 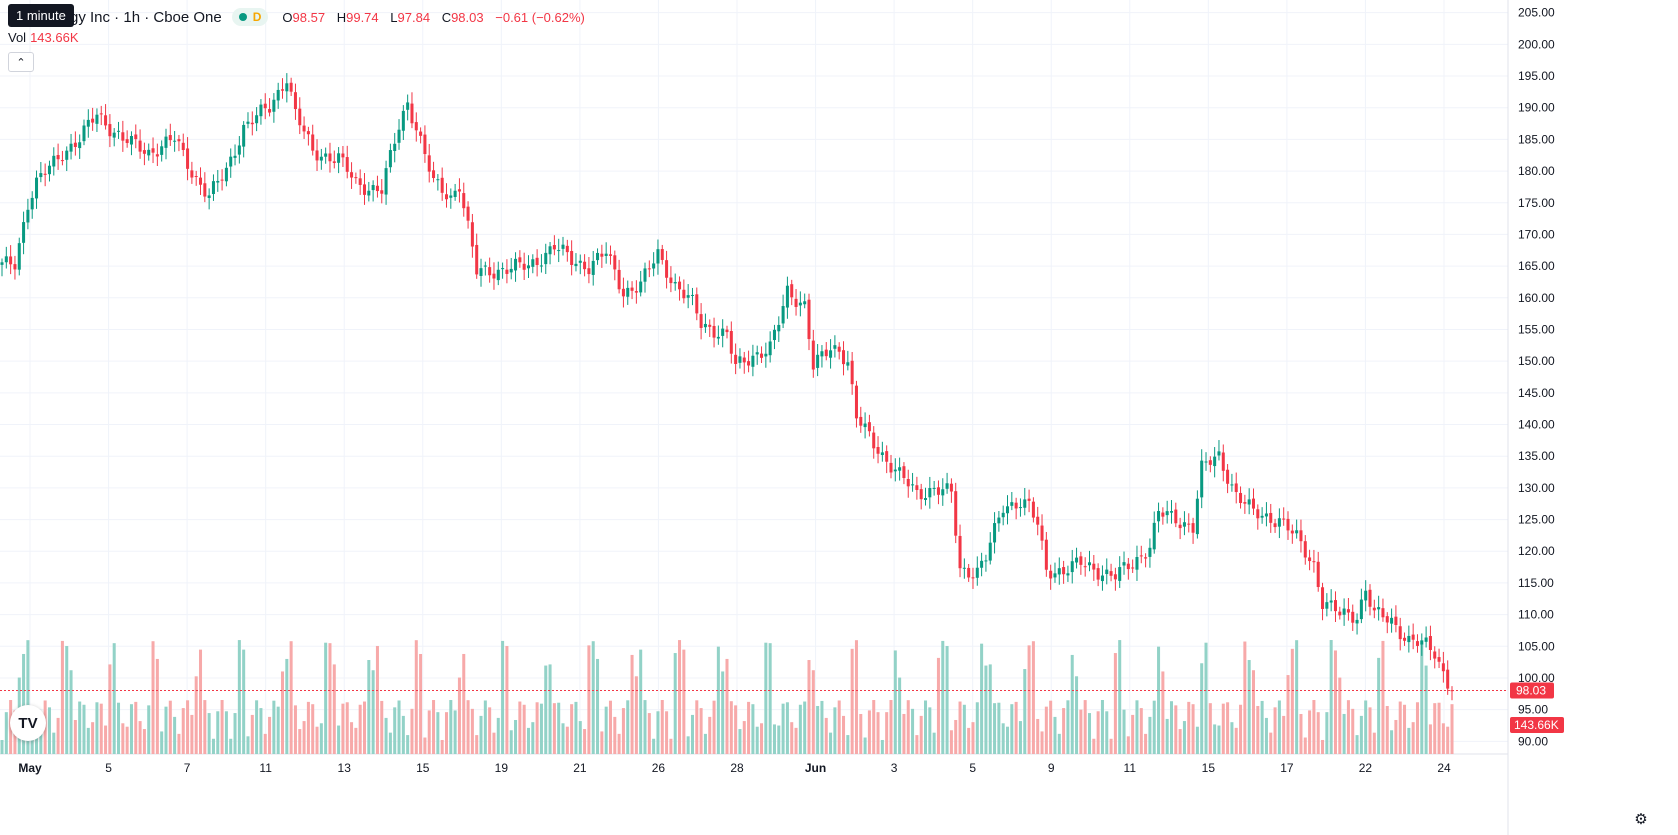 I want to click on settings-gear-icon: ⚙, so click(x=1641, y=819).